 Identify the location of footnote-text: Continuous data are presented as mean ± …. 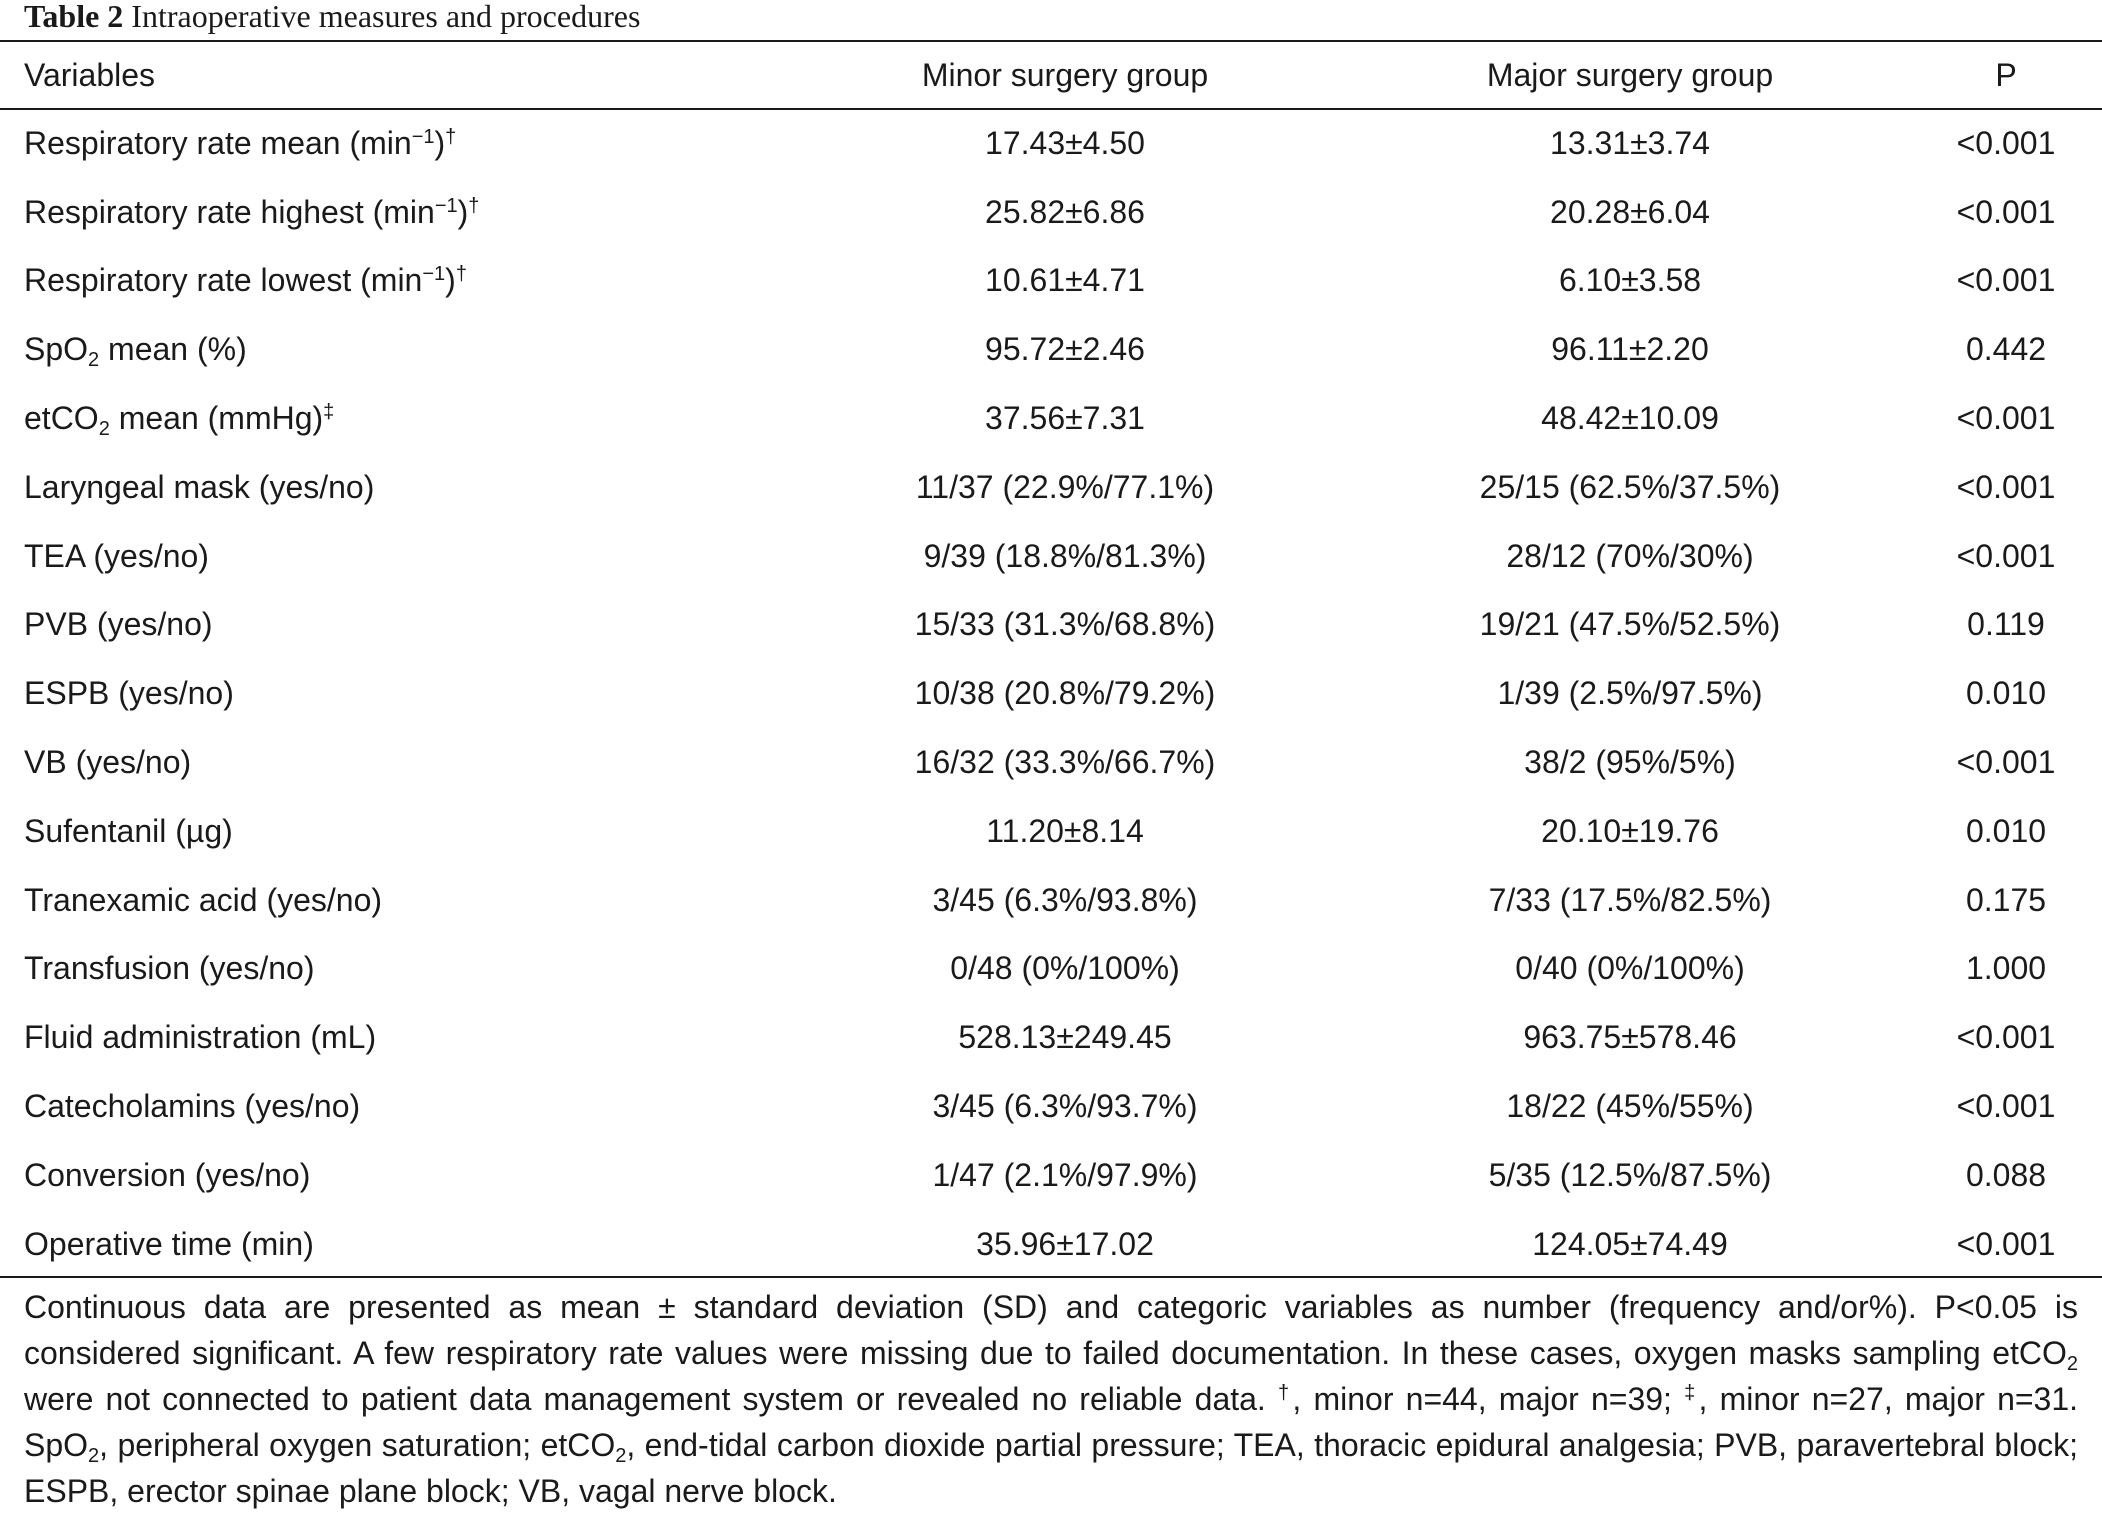
(1051, 1399).